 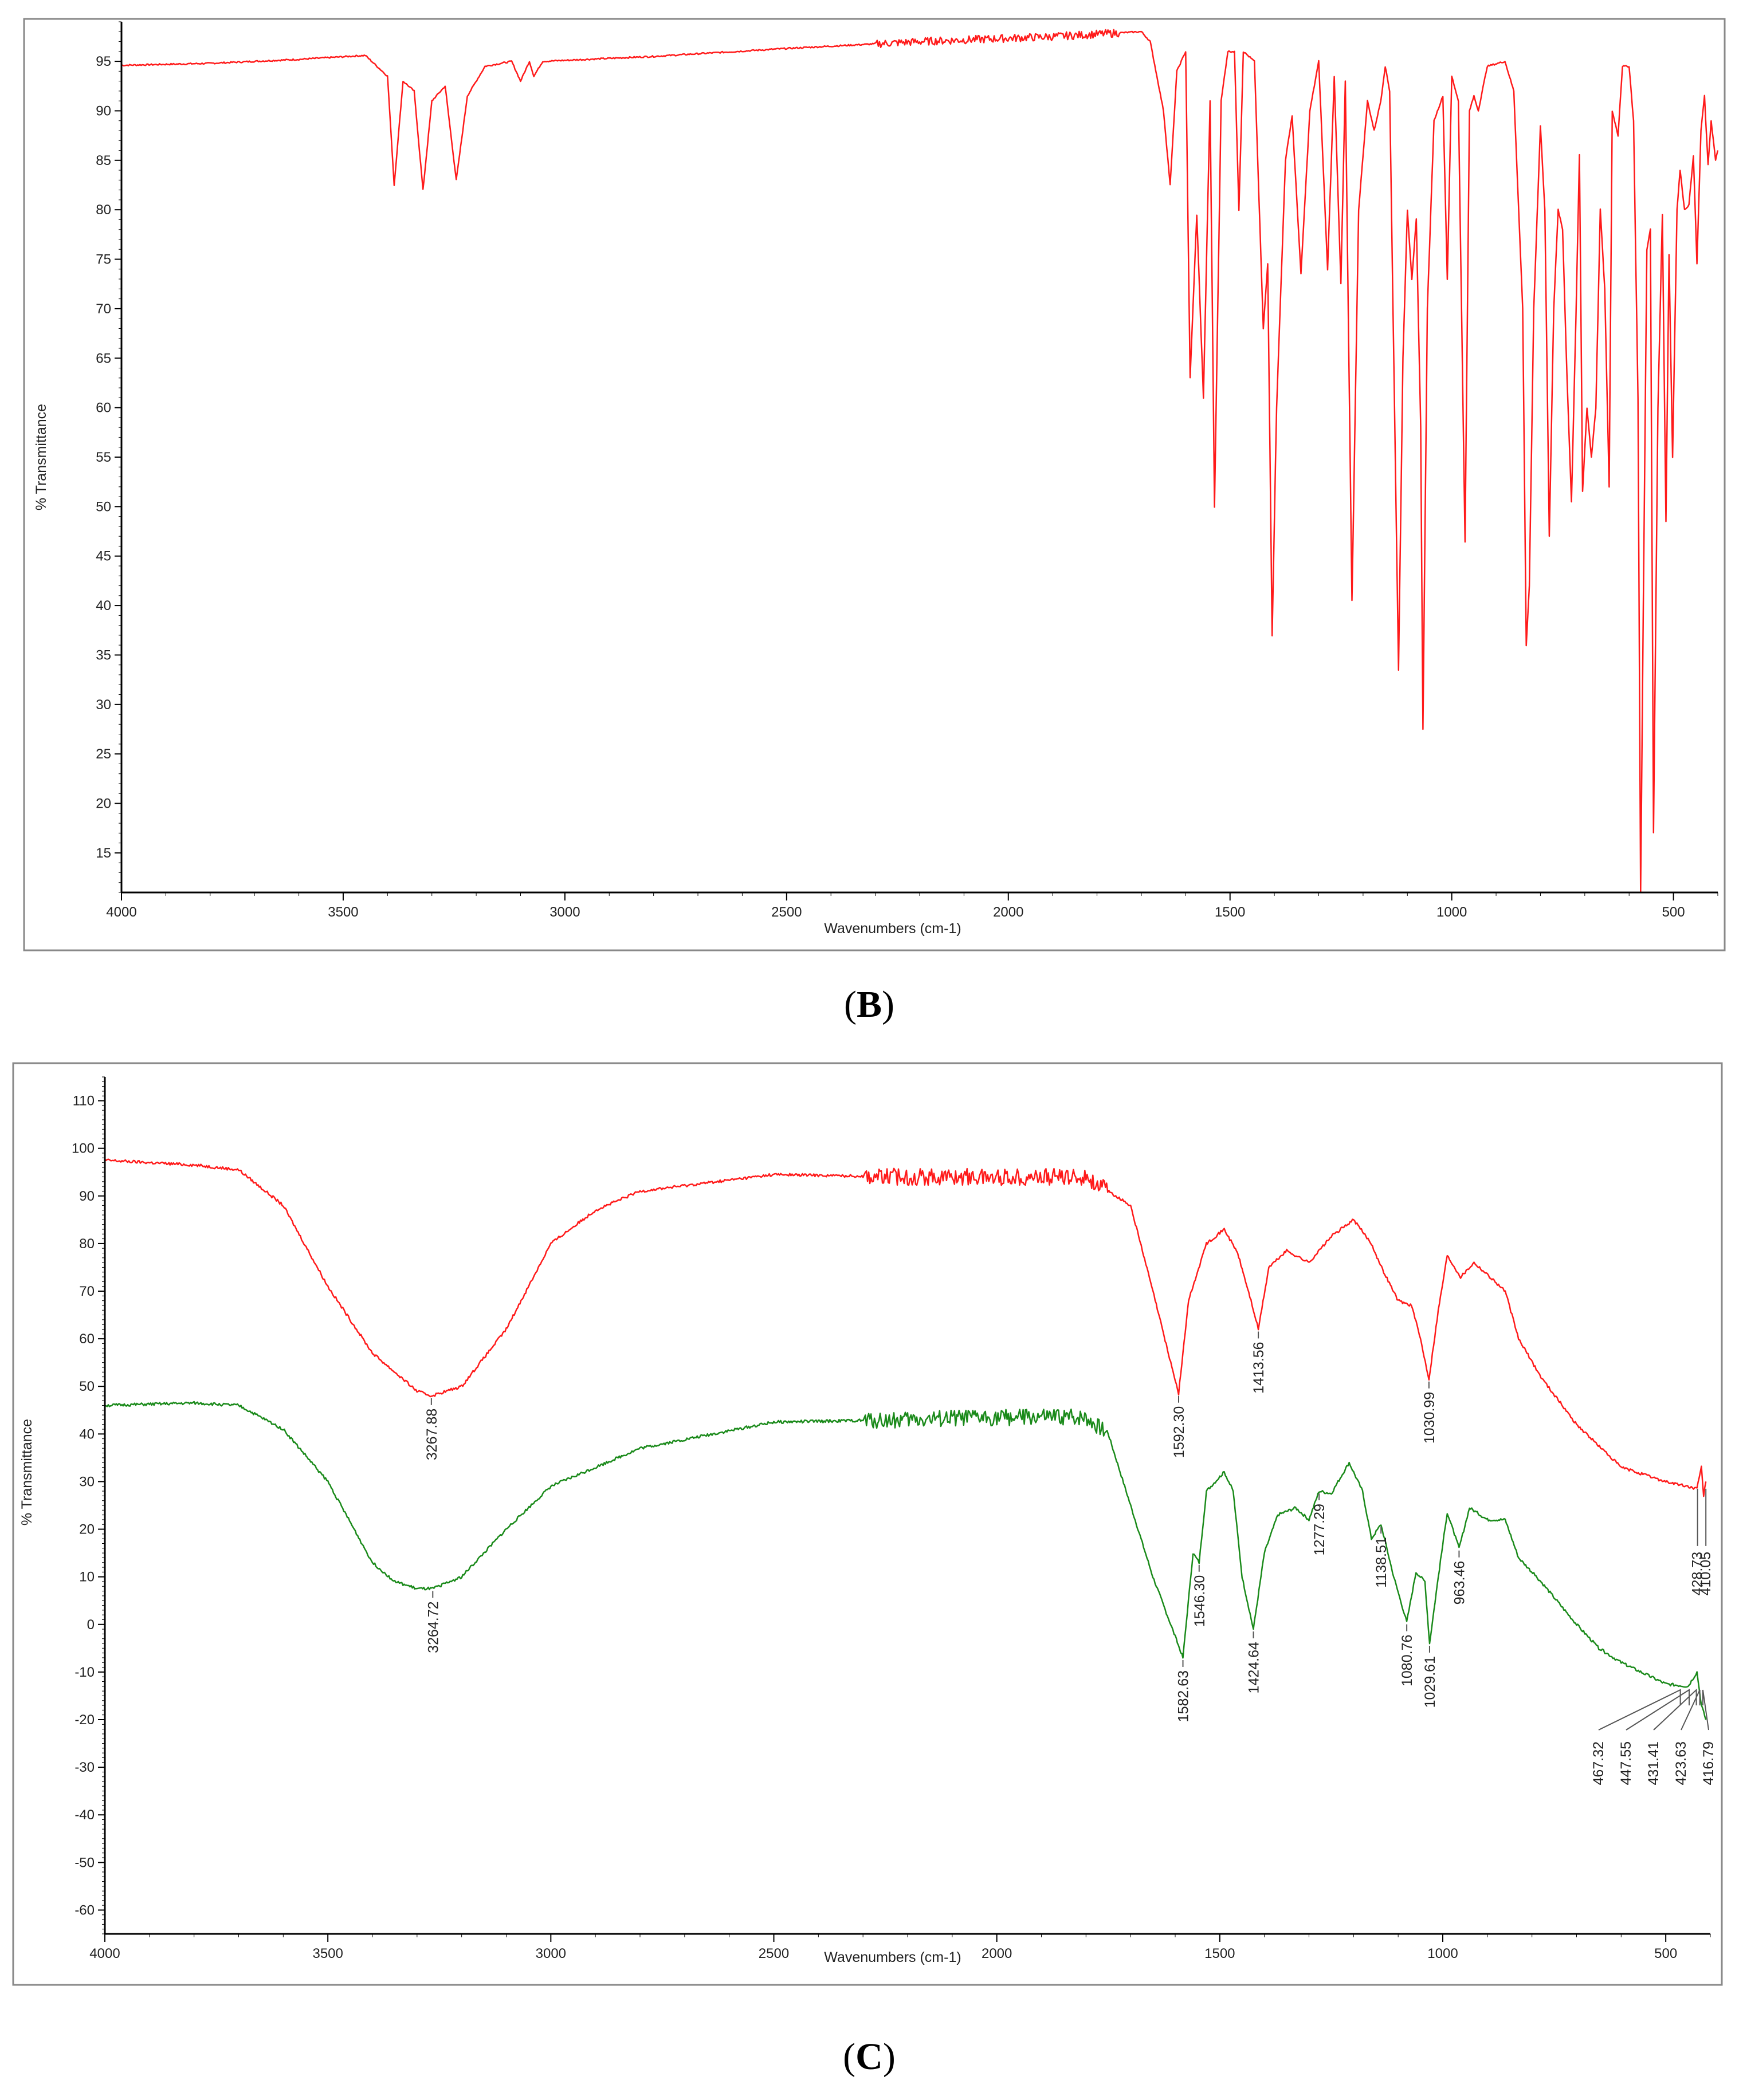 I want to click on peak-label: 1413.56, so click(x=1259, y=1367).